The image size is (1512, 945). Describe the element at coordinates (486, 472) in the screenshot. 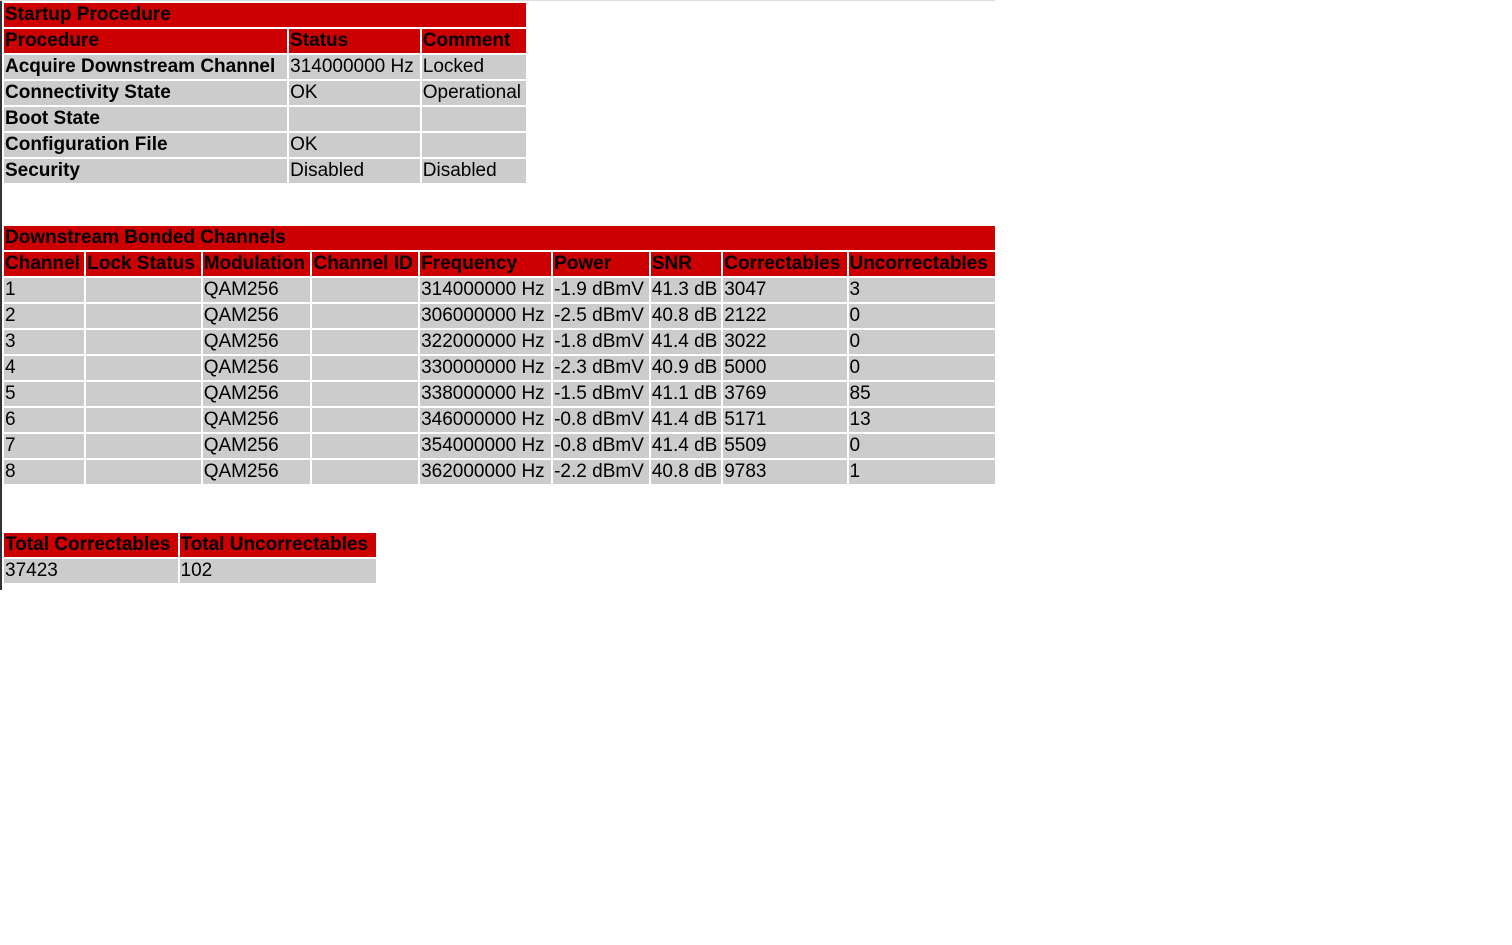

I see `table-cell: 362000000 Hz` at that location.